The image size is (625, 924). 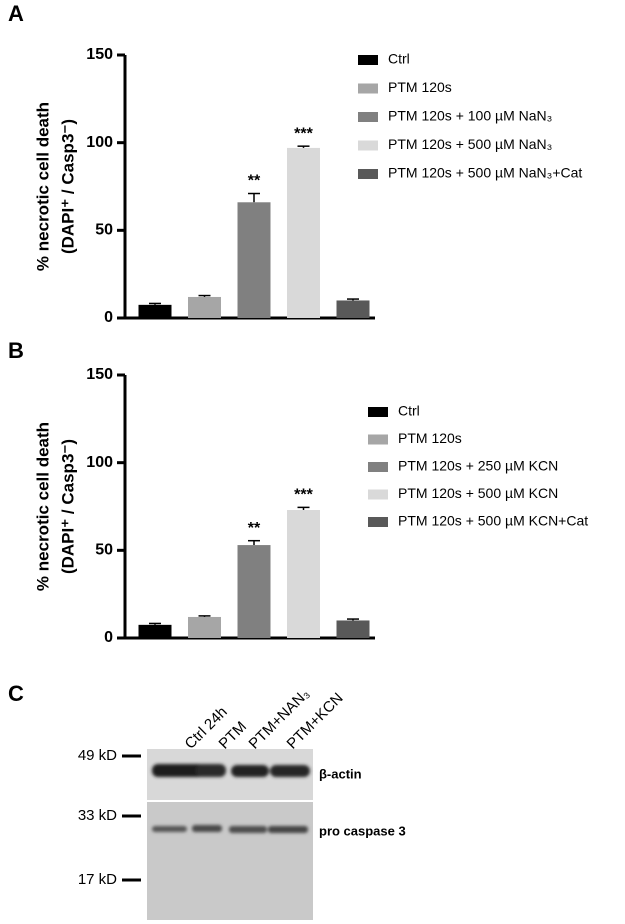 I want to click on bands, so click(x=231, y=798).